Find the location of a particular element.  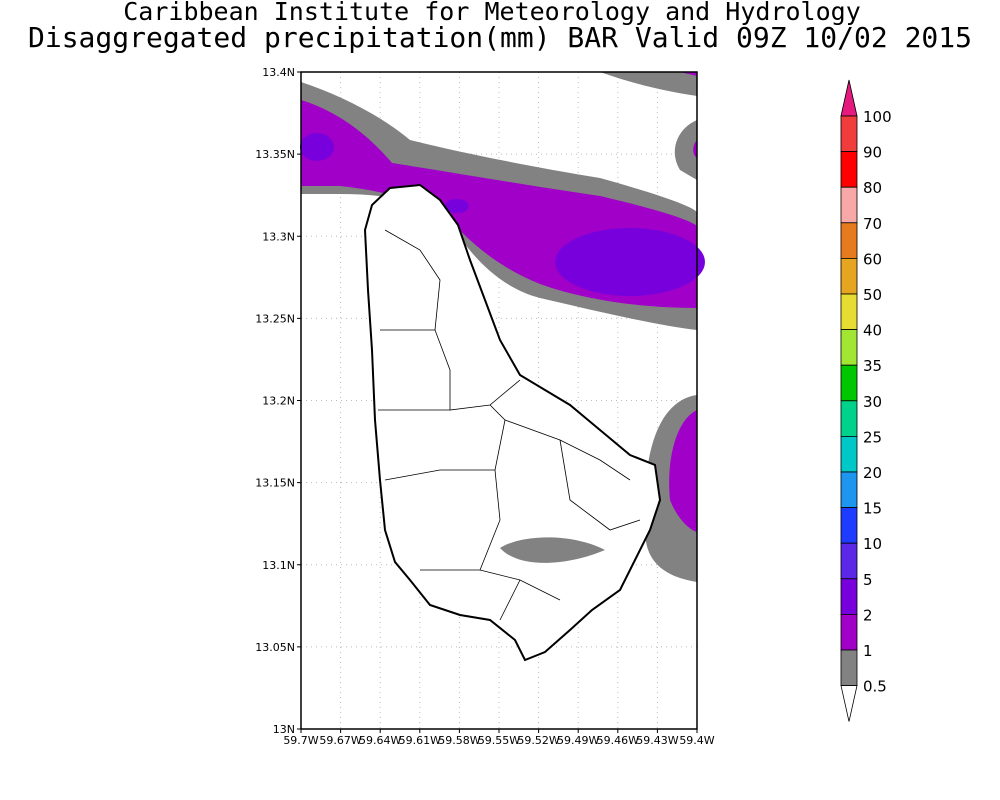

y-tick-label: 13.05N is located at coordinates (275, 647).